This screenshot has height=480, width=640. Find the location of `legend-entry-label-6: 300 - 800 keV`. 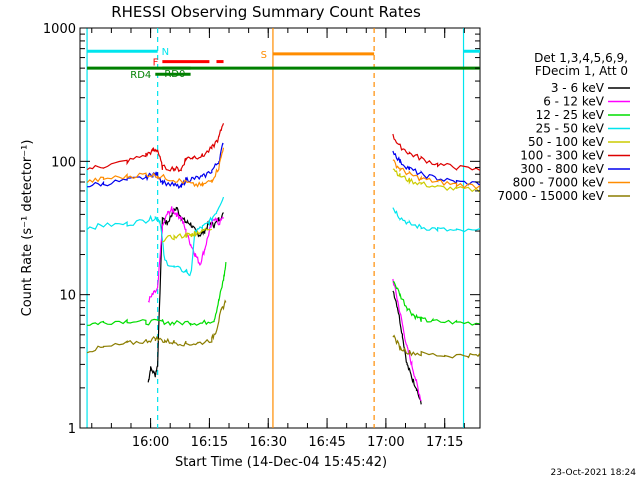

legend-entry-label-6: 300 - 800 keV is located at coordinates (562, 169).